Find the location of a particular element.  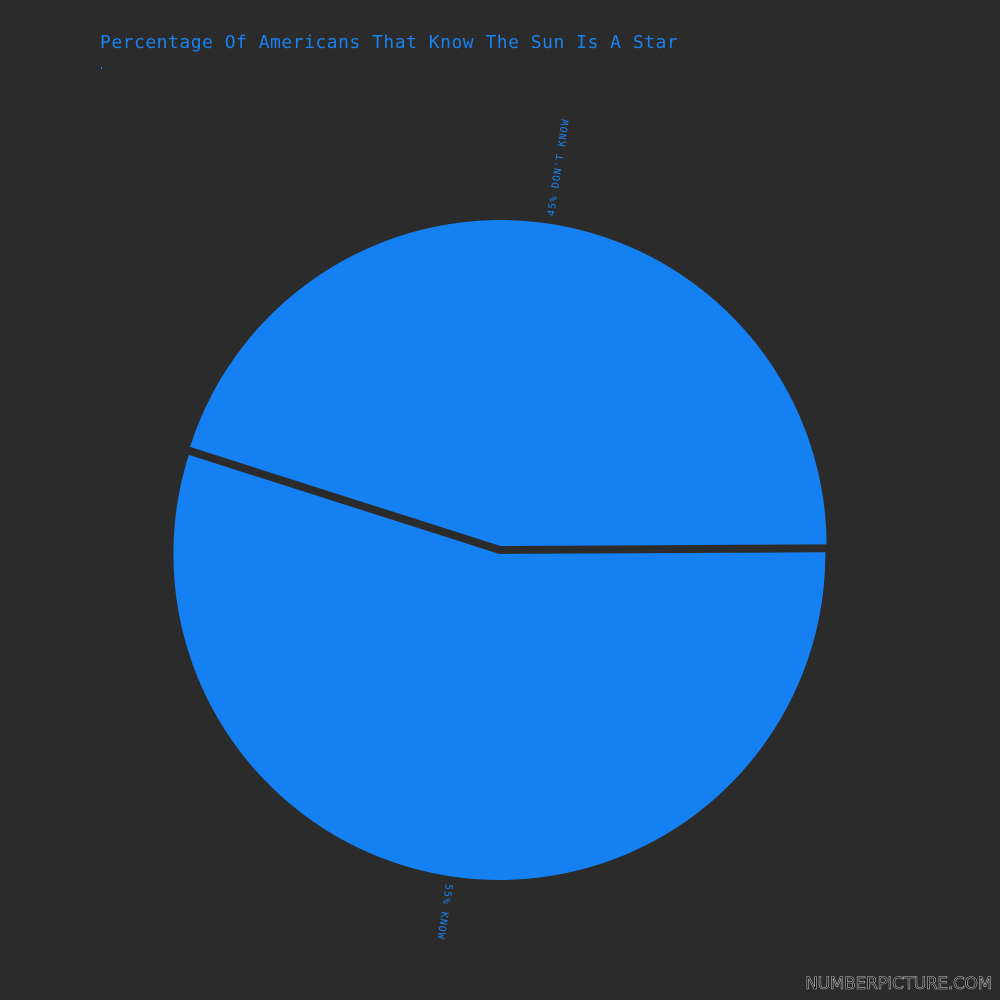

pie-label-dont-know: 45% DON'T KNOW is located at coordinates (559, 167).